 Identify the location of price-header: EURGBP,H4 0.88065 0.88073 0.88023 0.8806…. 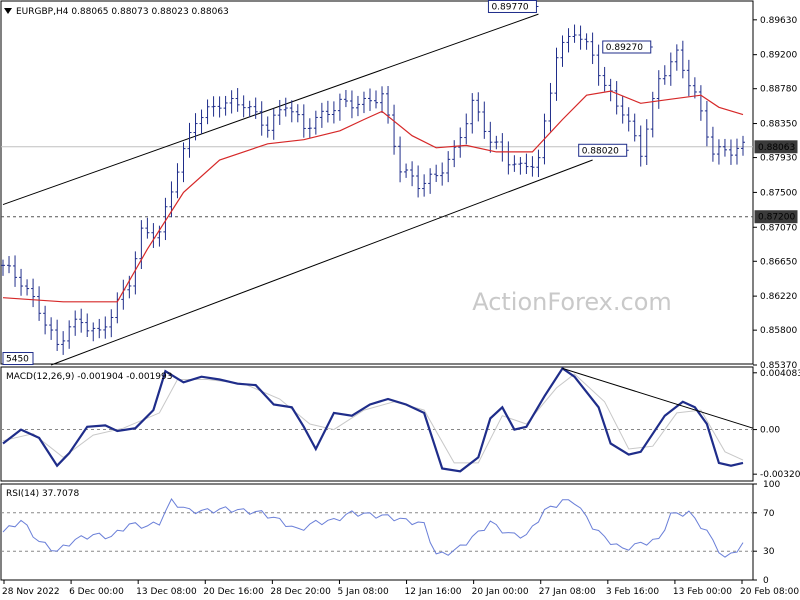
(122, 12).